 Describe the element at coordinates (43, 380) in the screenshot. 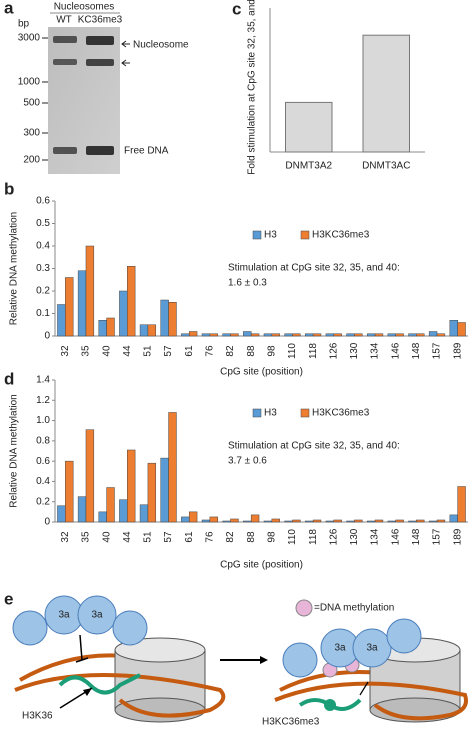

I see `y-tick-label: 1.4` at that location.